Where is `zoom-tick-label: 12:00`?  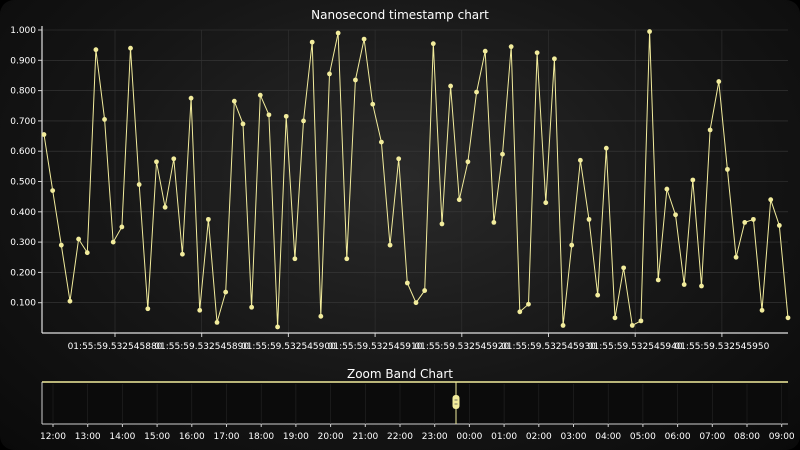
zoom-tick-label: 12:00 is located at coordinates (53, 437).